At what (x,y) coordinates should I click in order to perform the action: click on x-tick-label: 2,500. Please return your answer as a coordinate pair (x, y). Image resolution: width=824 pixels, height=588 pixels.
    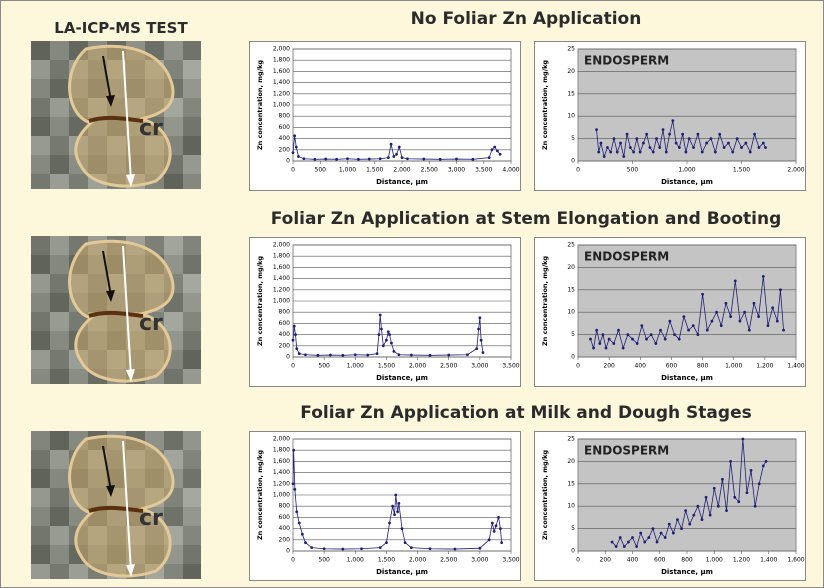
    Looking at the image, I should click on (448, 560).